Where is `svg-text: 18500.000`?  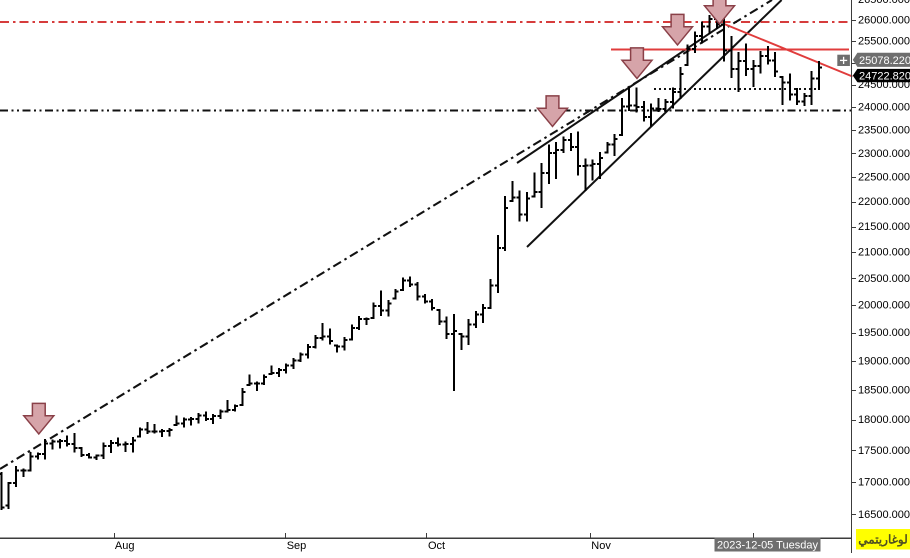 svg-text: 18500.000 is located at coordinates (884, 390).